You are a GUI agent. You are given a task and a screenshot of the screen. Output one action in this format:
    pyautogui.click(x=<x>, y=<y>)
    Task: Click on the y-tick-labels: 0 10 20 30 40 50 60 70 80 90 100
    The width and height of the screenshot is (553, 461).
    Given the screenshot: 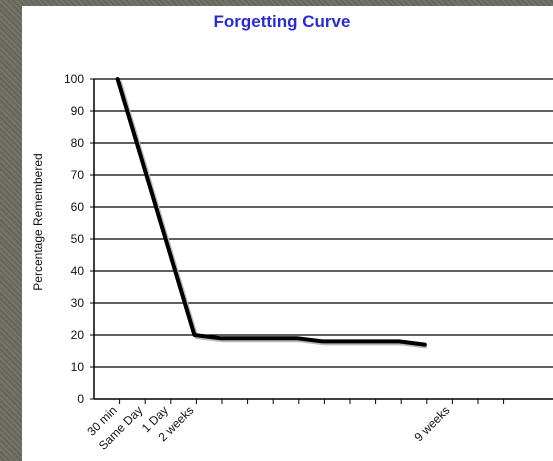 What is the action you would take?
    pyautogui.click(x=74, y=239)
    